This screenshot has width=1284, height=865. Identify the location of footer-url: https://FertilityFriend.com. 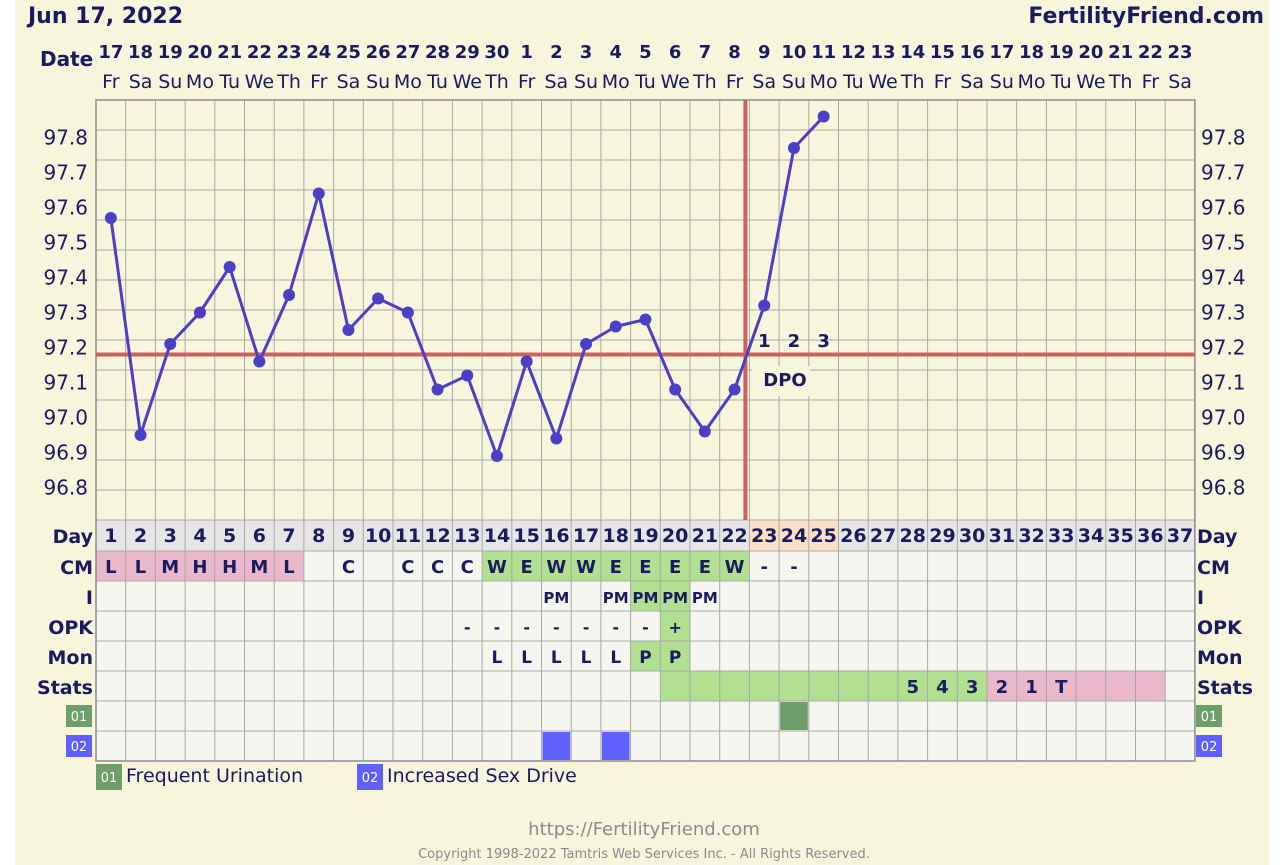
(644, 829).